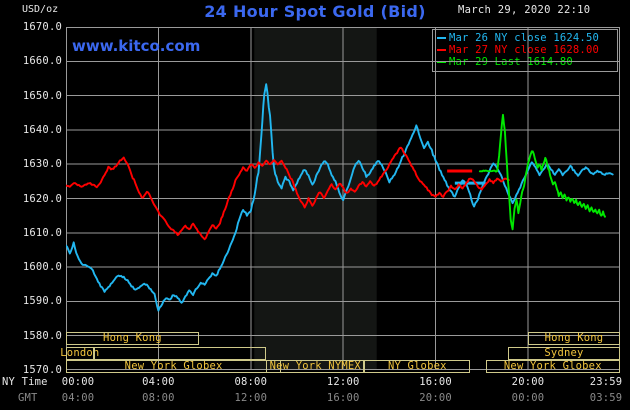 Image resolution: width=630 pixels, height=410 pixels. Describe the element at coordinates (511, 62) in the screenshot. I see `legend-label: Mar 29 Last 1614.80` at that location.